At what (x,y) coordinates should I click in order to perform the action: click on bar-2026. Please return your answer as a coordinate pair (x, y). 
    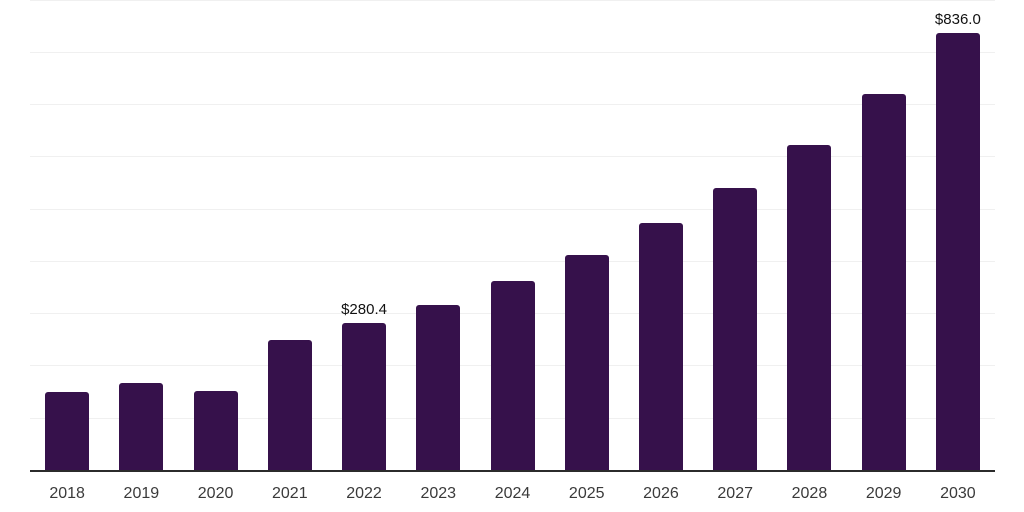
    Looking at the image, I should click on (660, 346).